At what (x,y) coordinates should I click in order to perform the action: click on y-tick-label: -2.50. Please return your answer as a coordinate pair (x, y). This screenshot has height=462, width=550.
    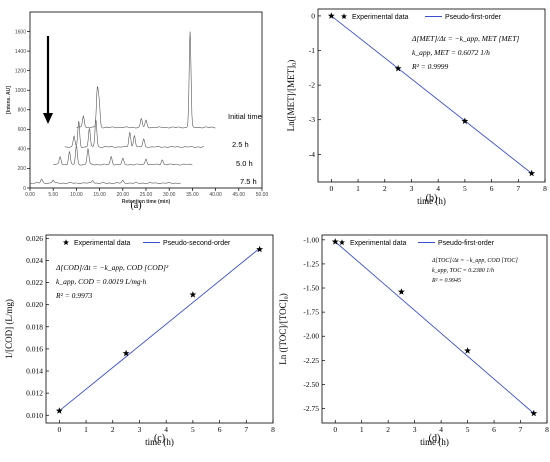
    Looking at the image, I should click on (311, 384).